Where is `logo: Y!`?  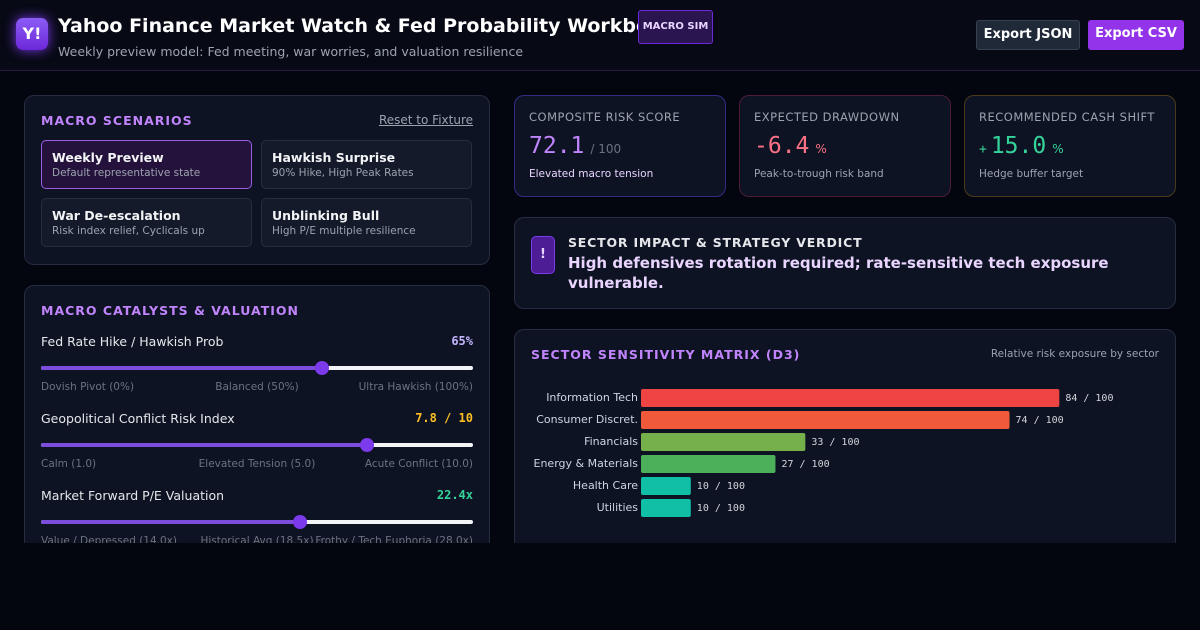 logo: Y! is located at coordinates (32, 34).